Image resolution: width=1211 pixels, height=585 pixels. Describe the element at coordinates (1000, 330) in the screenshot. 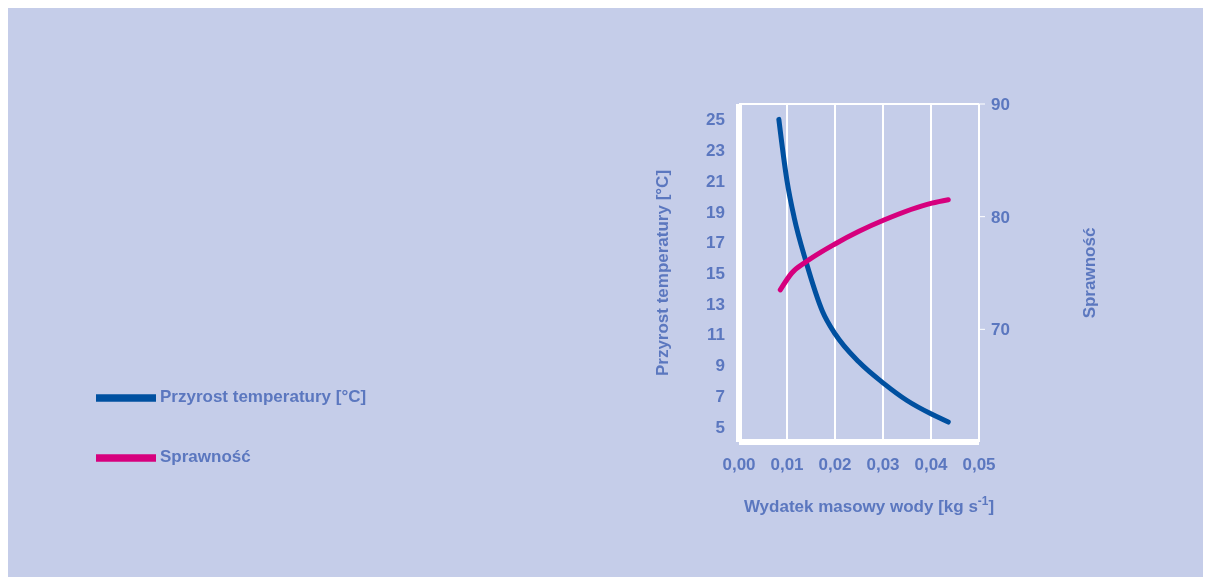

I see `y2-tick-label: 70` at that location.